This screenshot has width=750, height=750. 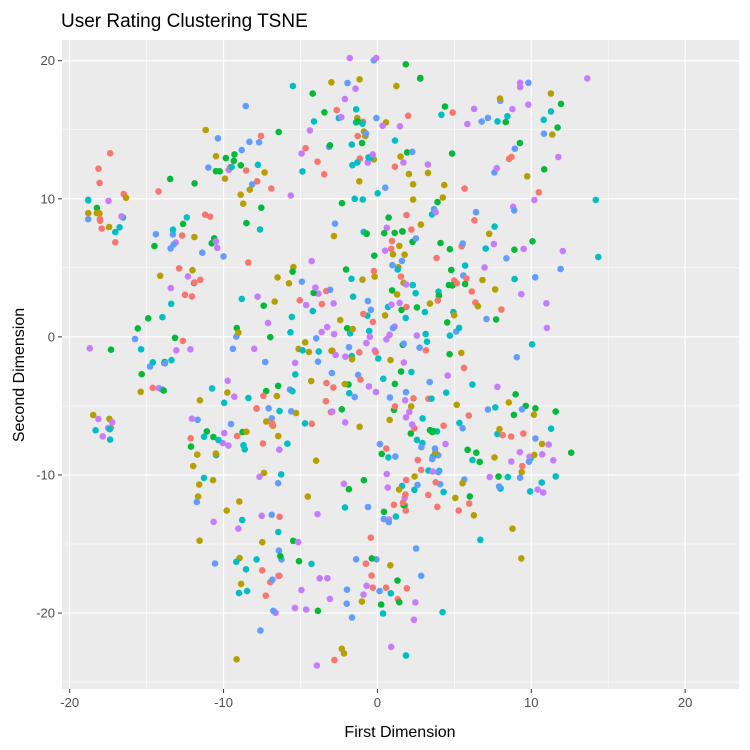 What do you see at coordinates (377, 702) in the screenshot?
I see `x-tick-label: 0` at bounding box center [377, 702].